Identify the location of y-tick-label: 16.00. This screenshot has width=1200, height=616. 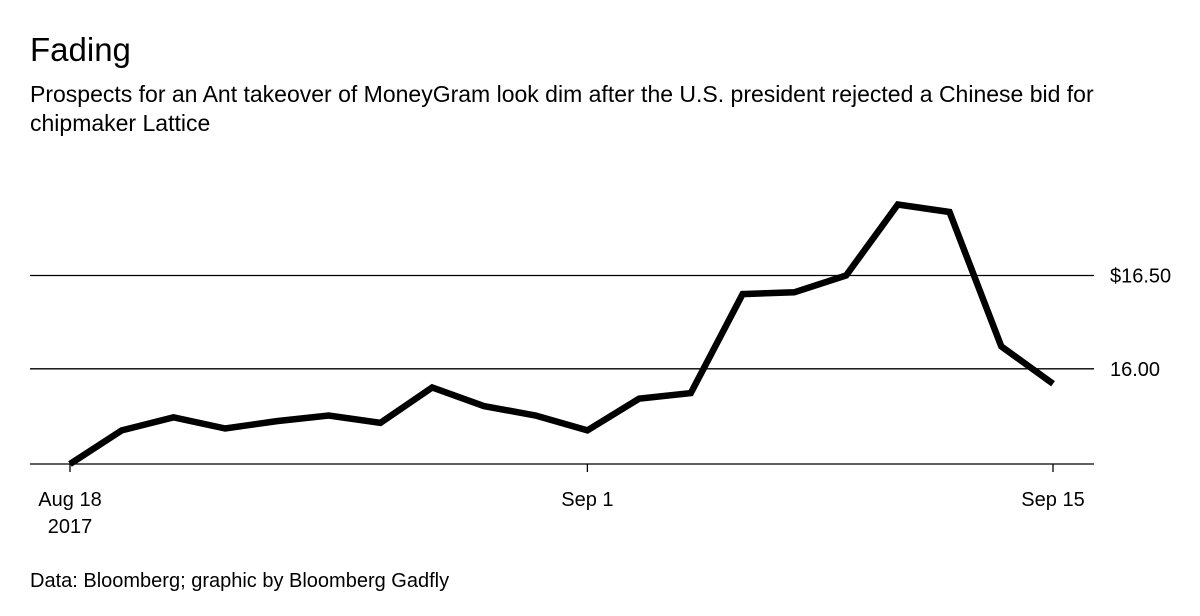
(1135, 370).